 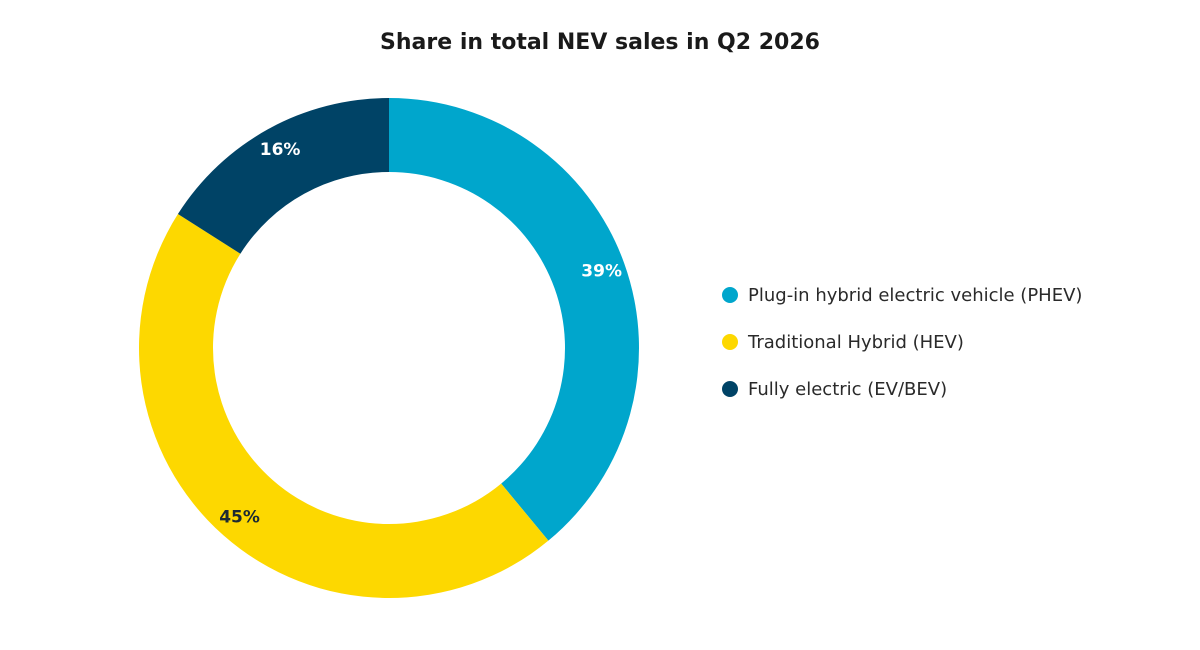 What do you see at coordinates (730, 342) in the screenshot?
I see `legend-swatch-hev-icon` at bounding box center [730, 342].